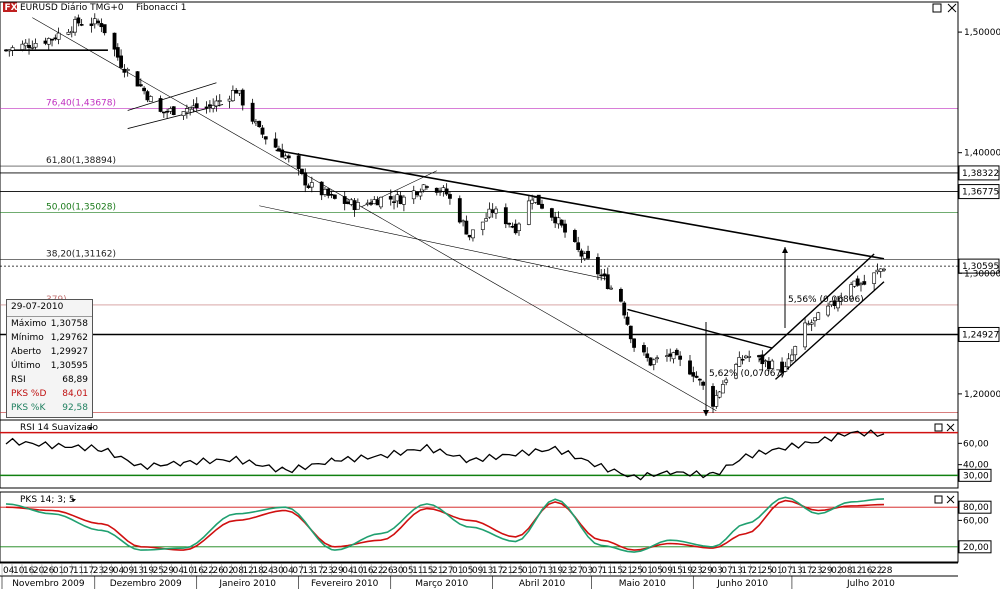  Describe the element at coordinates (950, 499) in the screenshot. I see `pks-close-icon` at that location.